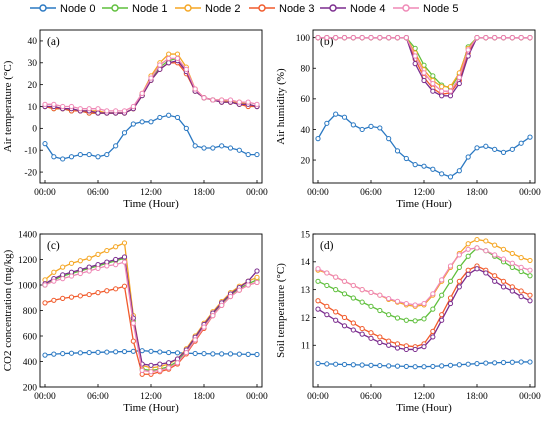  Describe the element at coordinates (306, 319) in the screenshot. I see `y-tick-label: 12` at that location.